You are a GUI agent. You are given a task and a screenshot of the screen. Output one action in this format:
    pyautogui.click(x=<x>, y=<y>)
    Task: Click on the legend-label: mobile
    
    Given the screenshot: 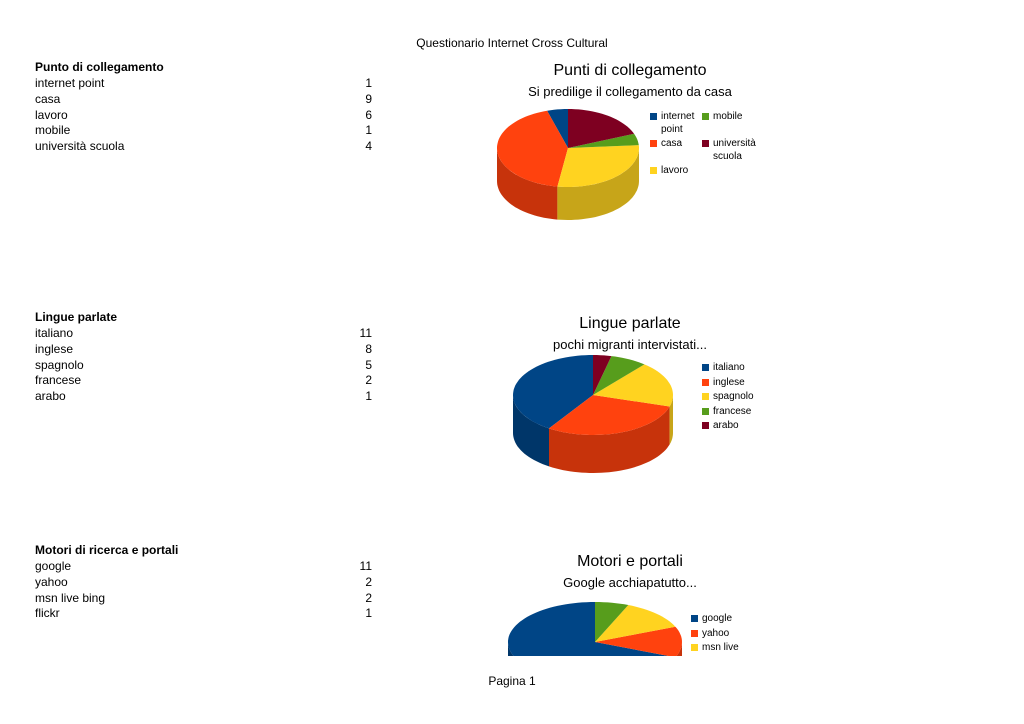 What is the action you would take?
    pyautogui.click(x=728, y=116)
    